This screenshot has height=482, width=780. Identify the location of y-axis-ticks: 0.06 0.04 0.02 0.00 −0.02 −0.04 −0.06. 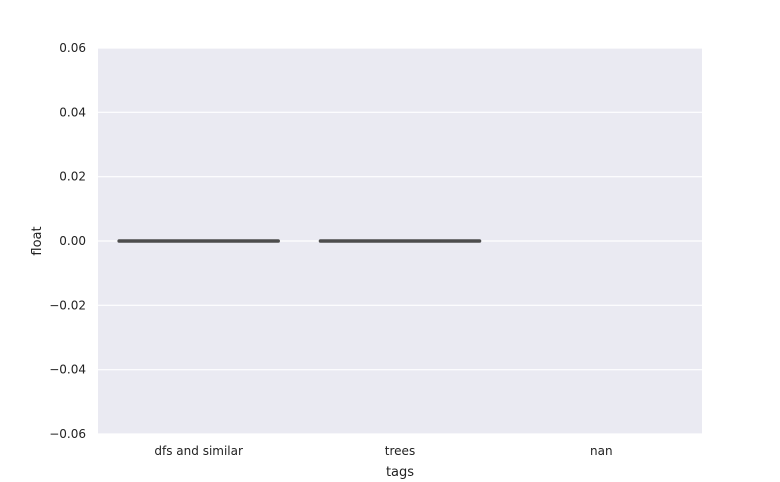
(67, 241).